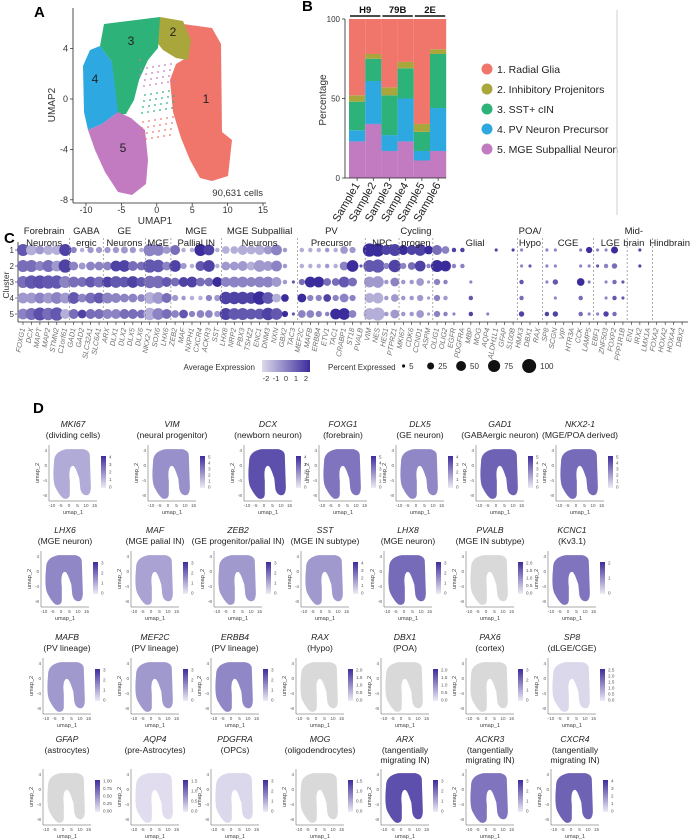 This screenshot has height=839, width=691. I want to click on feature-plot-annotation: (MGE IN subtype), so click(325, 541).